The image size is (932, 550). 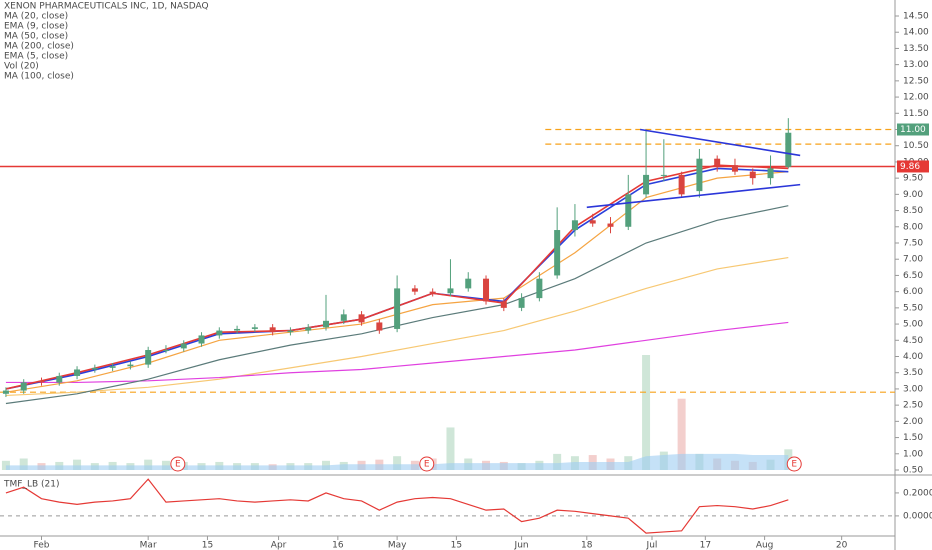 I want to click on y-tick-label: 6.50, so click(x=913, y=276).